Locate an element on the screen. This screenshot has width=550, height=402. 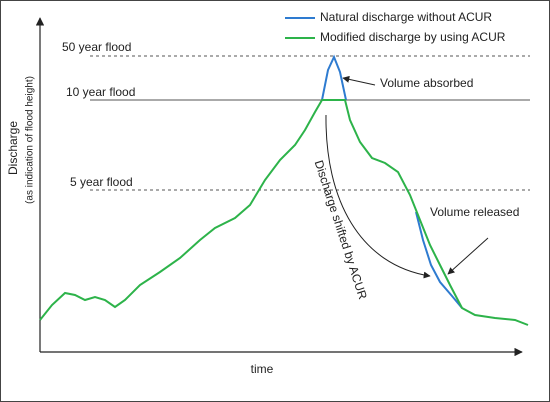
x-axis-label: time is located at coordinates (262, 369).